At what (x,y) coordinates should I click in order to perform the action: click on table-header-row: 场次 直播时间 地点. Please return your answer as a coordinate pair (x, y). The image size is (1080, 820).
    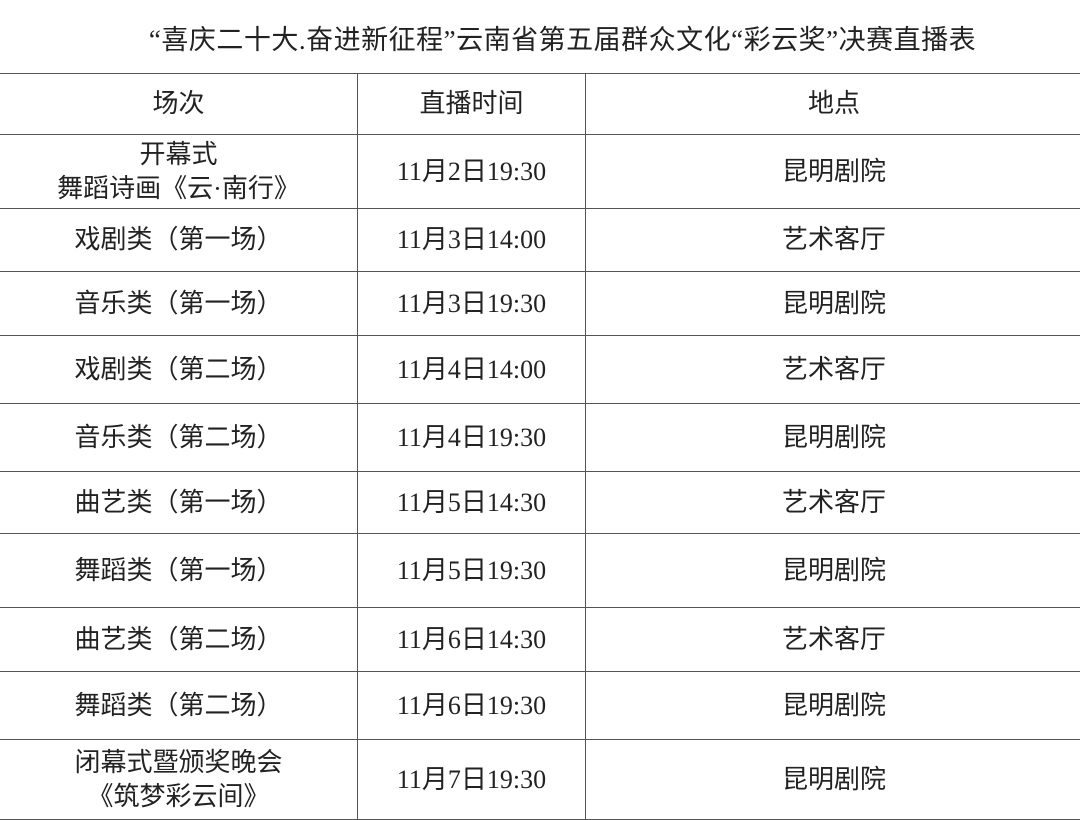
    Looking at the image, I should click on (540, 104).